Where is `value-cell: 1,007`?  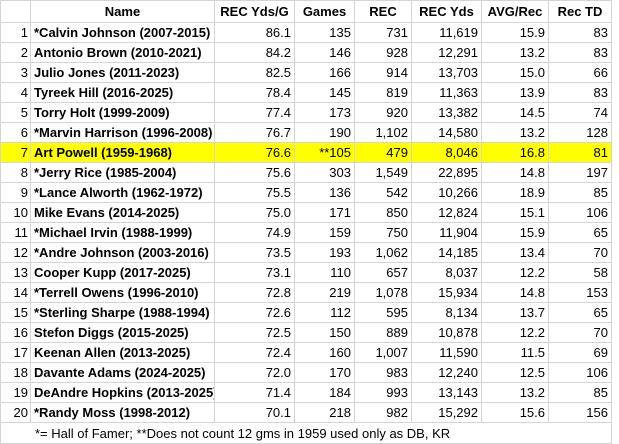
value-cell: 1,007 is located at coordinates (383, 352).